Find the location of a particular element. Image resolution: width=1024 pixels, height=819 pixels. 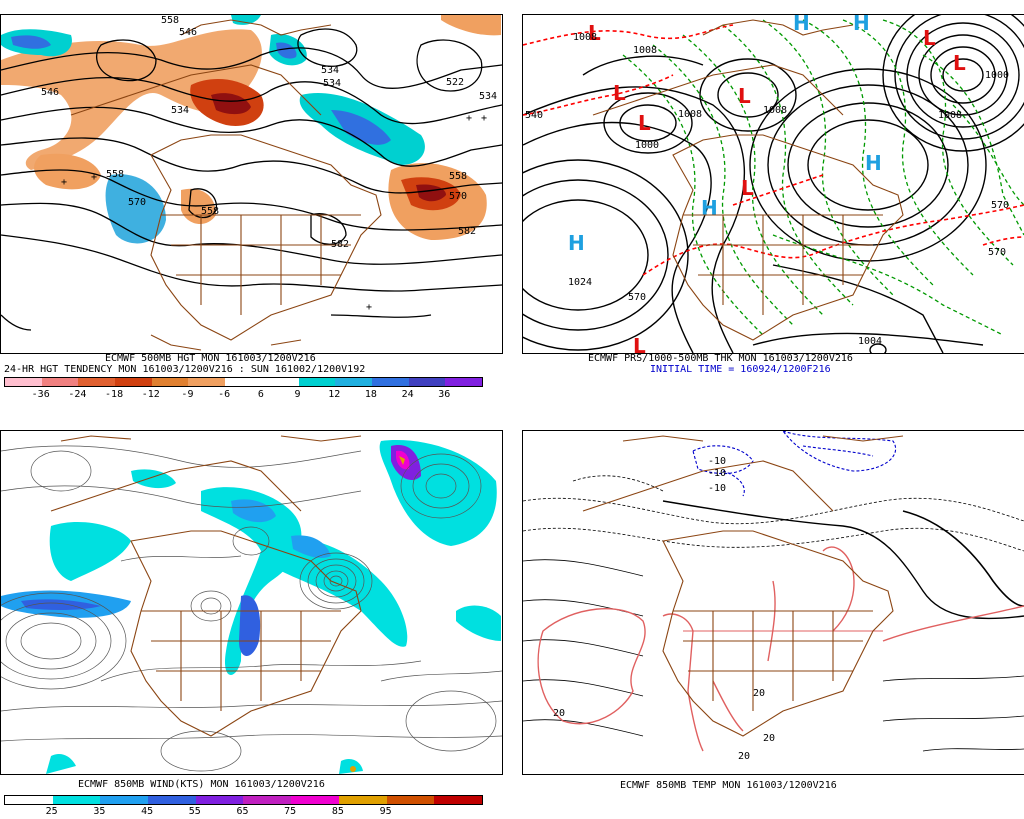

colorbar-tick-label: 55 is located at coordinates (194, 811).